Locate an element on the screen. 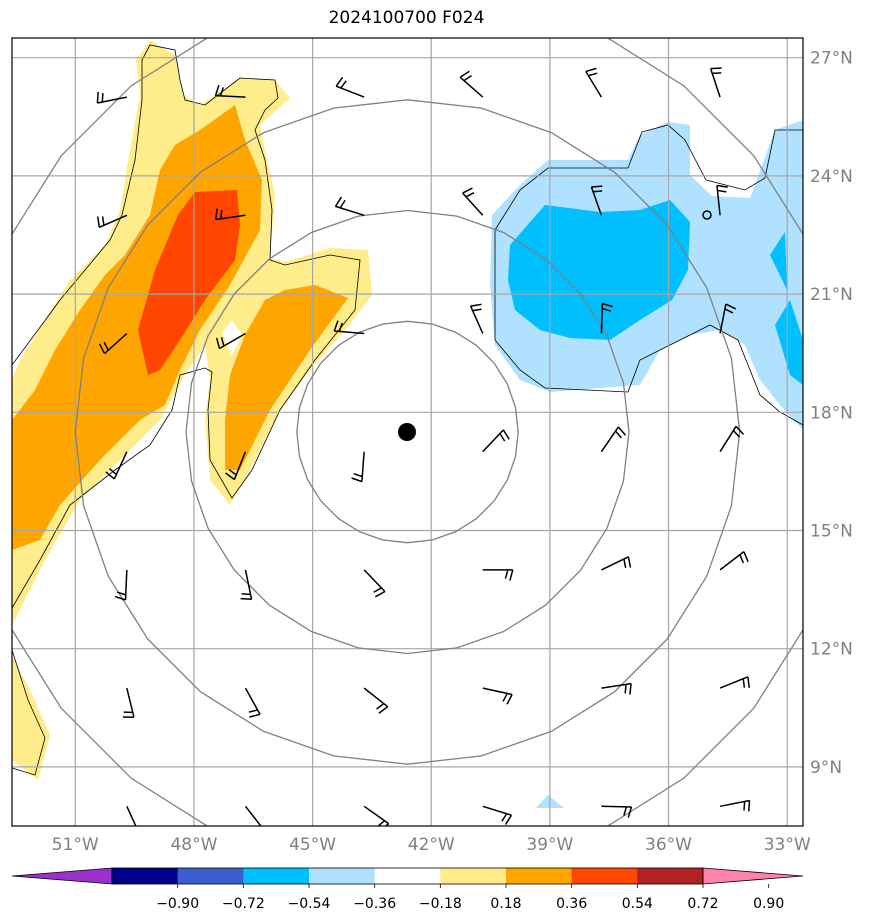 The image size is (873, 924). storm-center-marker is located at coordinates (407, 432).